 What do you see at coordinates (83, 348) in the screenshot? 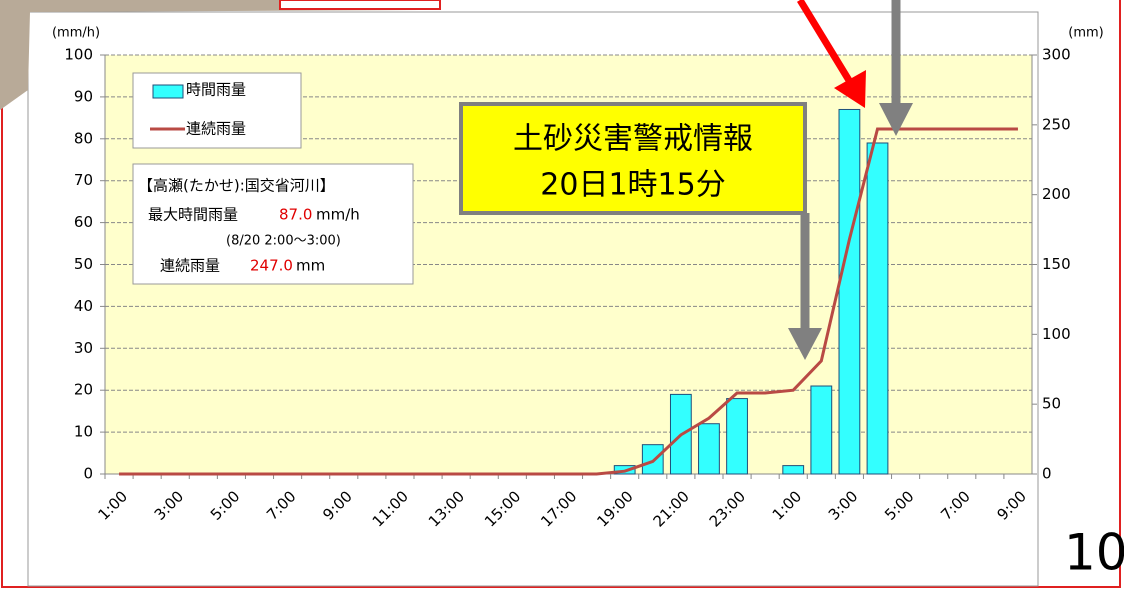
I see `y-tick-label: 30` at bounding box center [83, 348].